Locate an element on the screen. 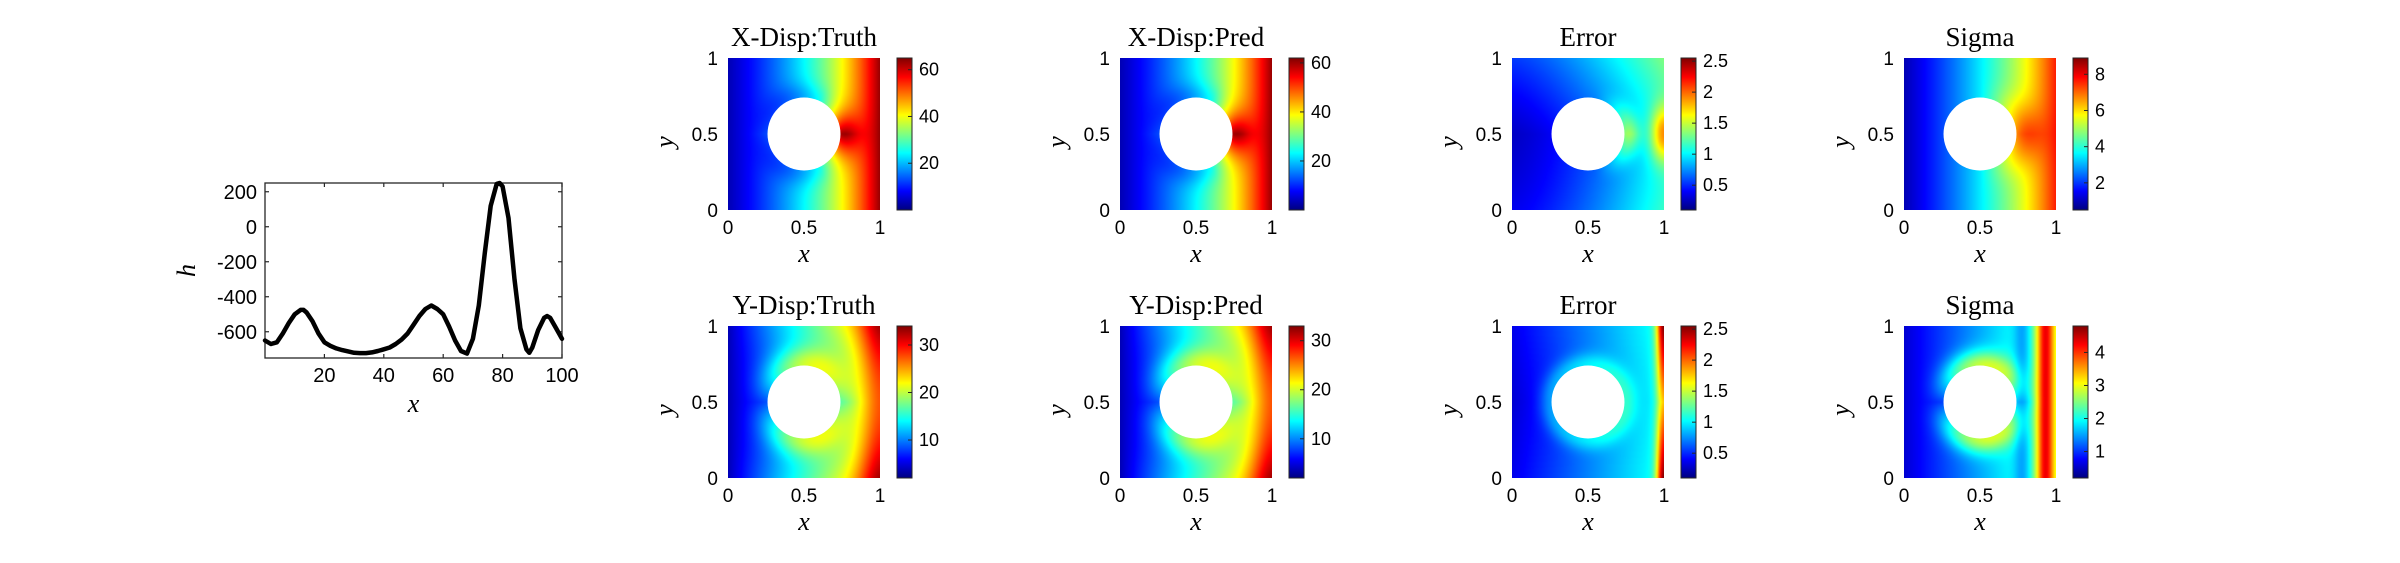 Image resolution: width=2400 pixels, height=563 pixels. panel-title: X-Disp:Pred is located at coordinates (1196, 37).